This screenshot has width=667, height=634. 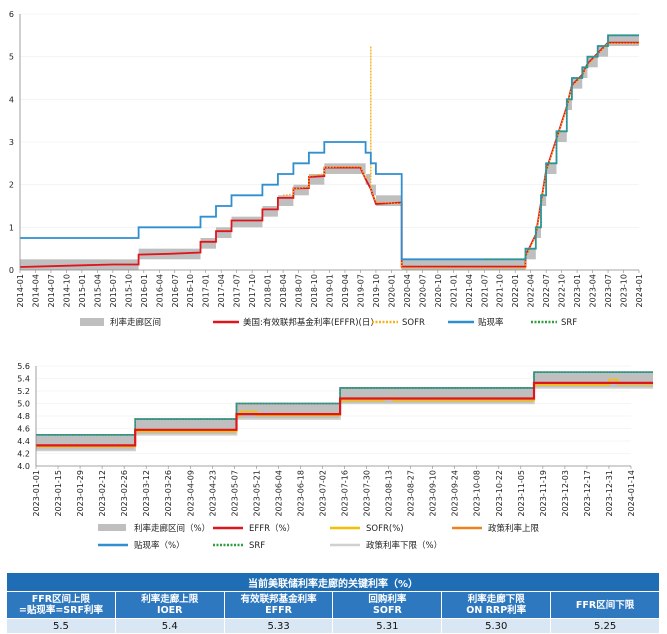 I want to click on x-tick-label: 2023-10-22, so click(x=499, y=493).